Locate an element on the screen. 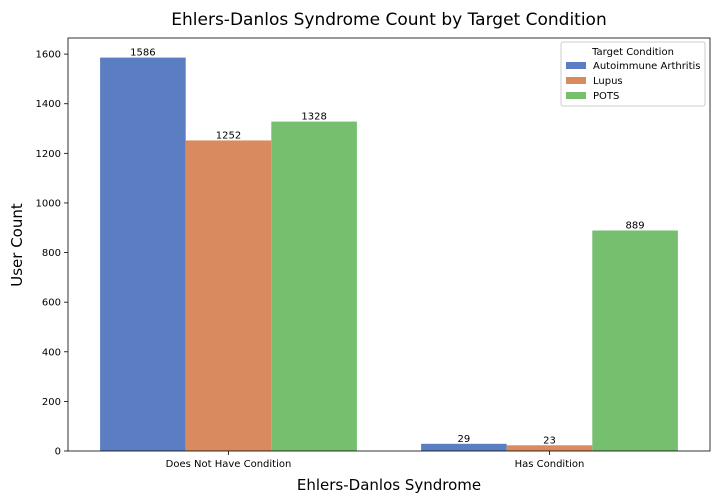  legend-box is located at coordinates (633, 74).